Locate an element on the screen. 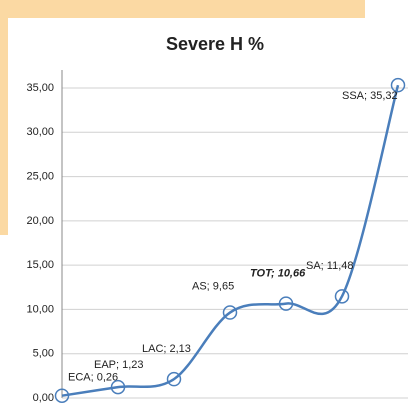 Image resolution: width=408 pixels, height=409 pixels. y-tick-label: 10,00 is located at coordinates (40, 309).